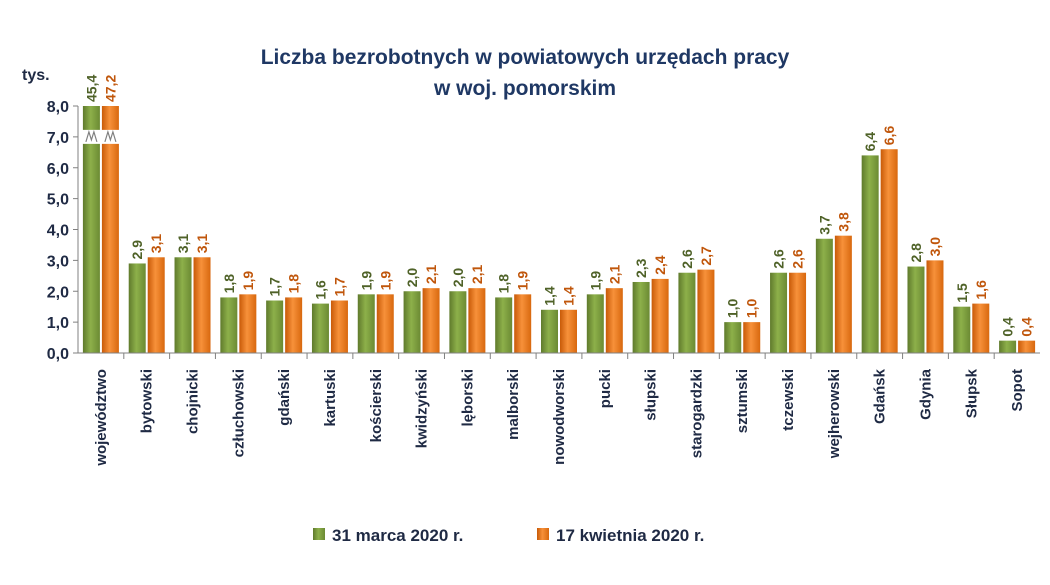 This screenshot has width=1050, height=585. Describe the element at coordinates (916, 253) in the screenshot. I see `data-label: 2,8` at that location.